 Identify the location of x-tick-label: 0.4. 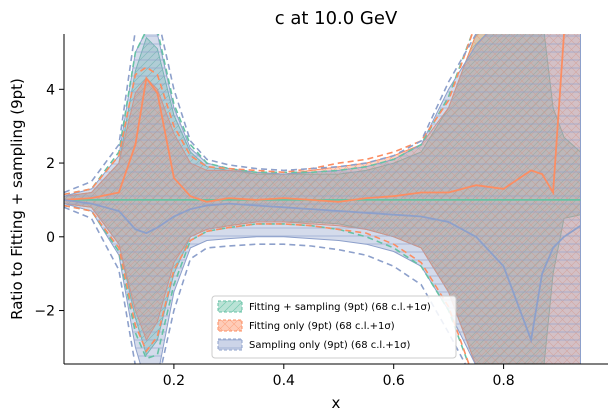
(284, 381).